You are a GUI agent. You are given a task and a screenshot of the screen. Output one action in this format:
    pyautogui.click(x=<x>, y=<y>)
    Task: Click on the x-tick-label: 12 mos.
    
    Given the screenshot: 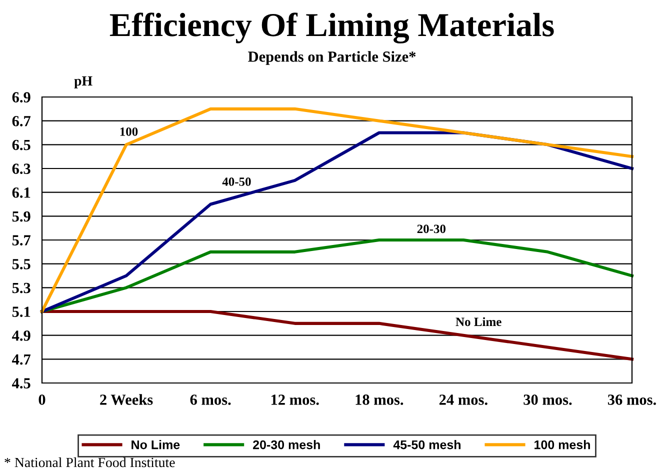 What is the action you would take?
    pyautogui.click(x=295, y=399)
    